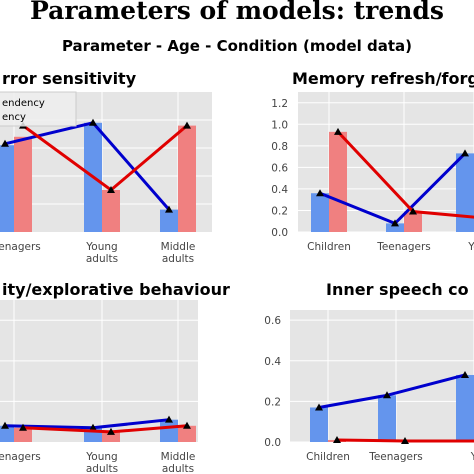 The width and height of the screenshot is (474, 474). I want to click on legend: endency ency, so click(38, 109).